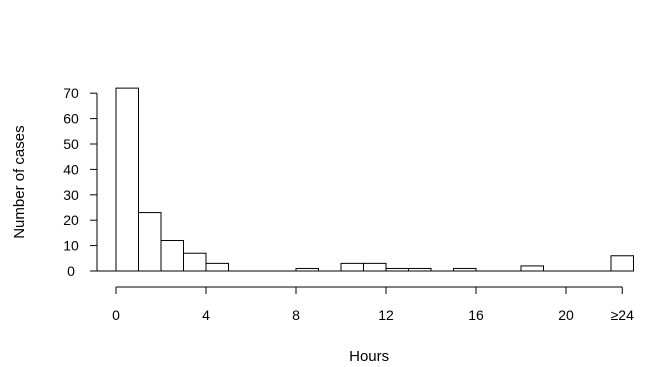 The height and width of the screenshot is (367, 652). Describe the element at coordinates (71, 195) in the screenshot. I see `y-tick-label: 30` at that location.